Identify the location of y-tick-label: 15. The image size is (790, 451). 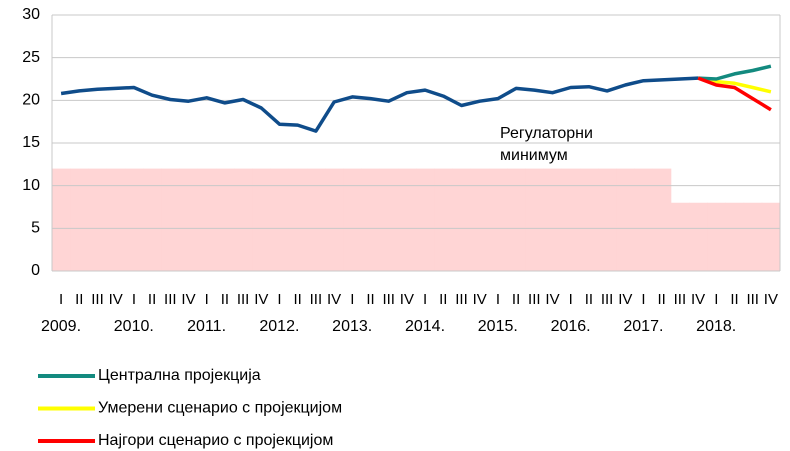
(31, 142).